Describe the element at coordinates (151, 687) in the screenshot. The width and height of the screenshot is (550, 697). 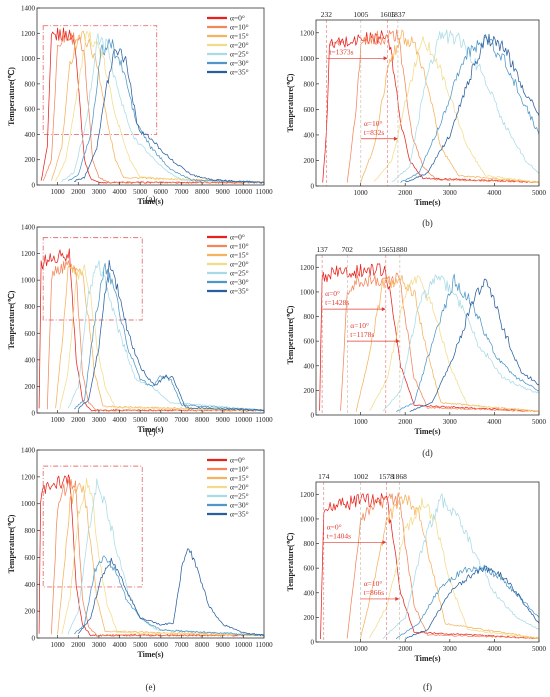
I see `panel-caption: (e)` at that location.